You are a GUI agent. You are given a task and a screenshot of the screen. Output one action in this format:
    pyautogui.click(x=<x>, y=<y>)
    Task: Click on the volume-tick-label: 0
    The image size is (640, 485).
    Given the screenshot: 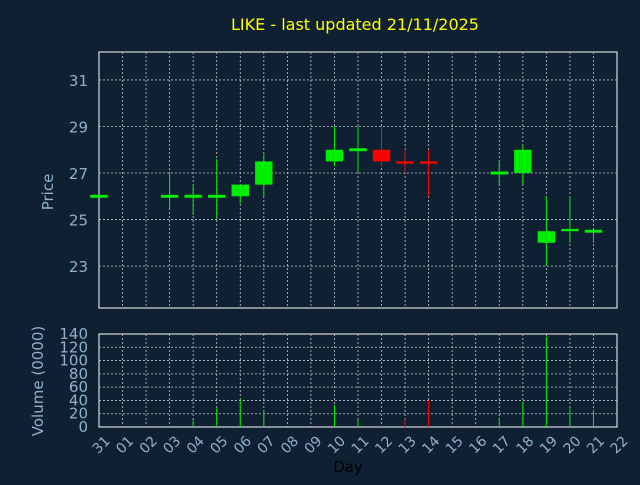 What is the action you would take?
    pyautogui.click(x=83, y=427)
    